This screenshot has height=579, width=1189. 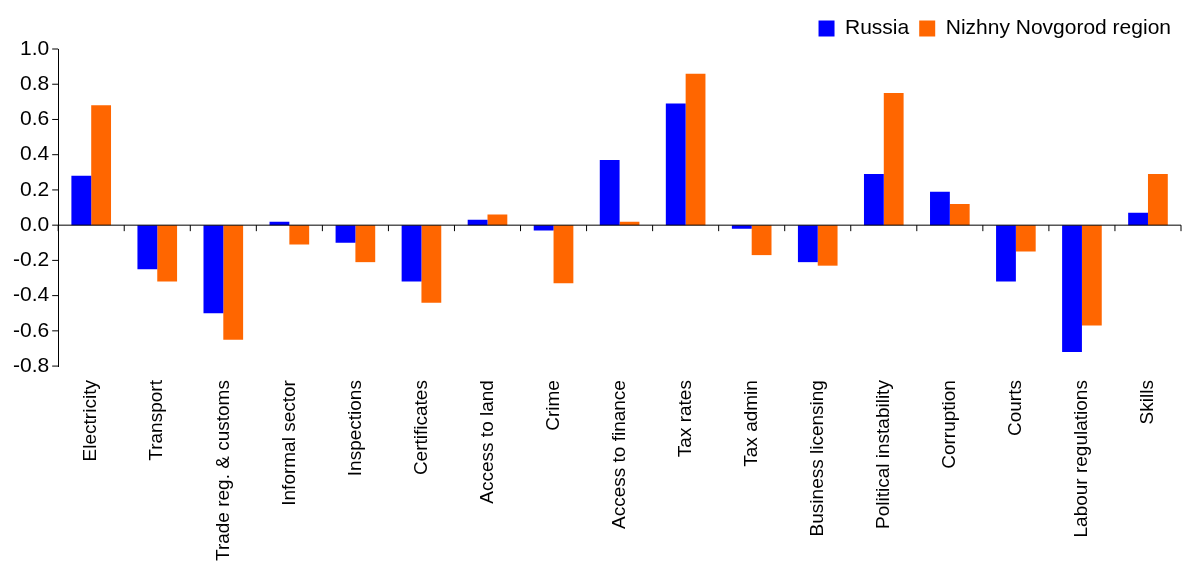 What do you see at coordinates (877, 27) in the screenshot?
I see `legend-label: Russia` at bounding box center [877, 27].